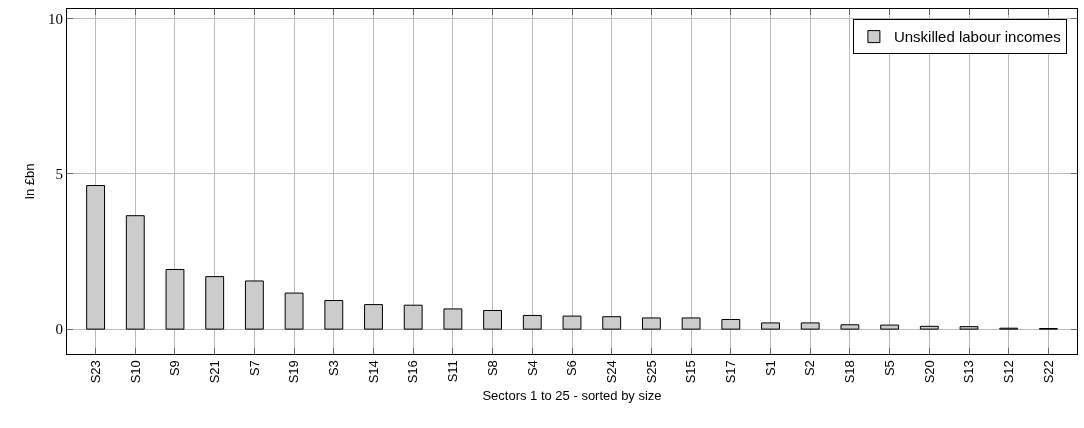 The width and height of the screenshot is (1084, 428). I want to click on x-tick-label: S2, so click(810, 368).